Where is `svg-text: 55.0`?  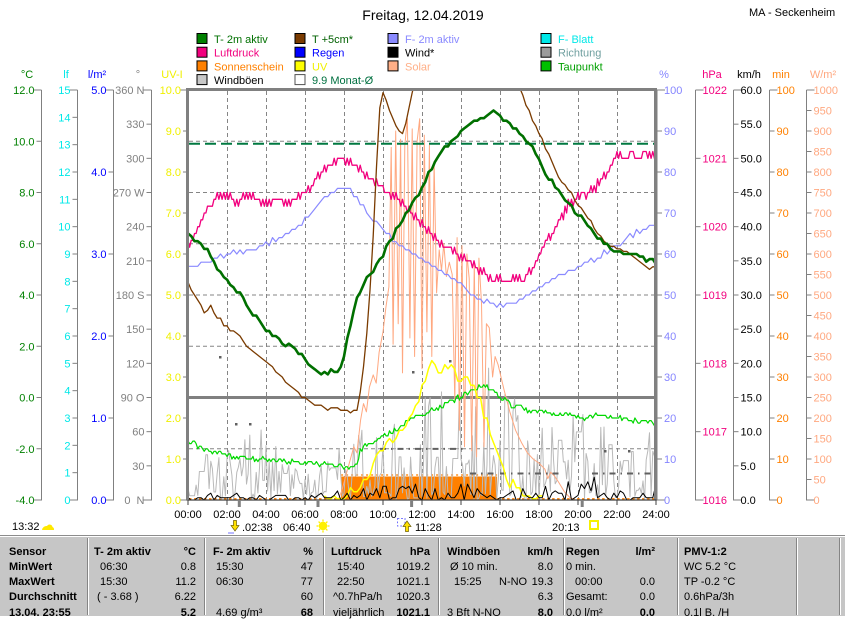
svg-text: 55.0 is located at coordinates (751, 125).